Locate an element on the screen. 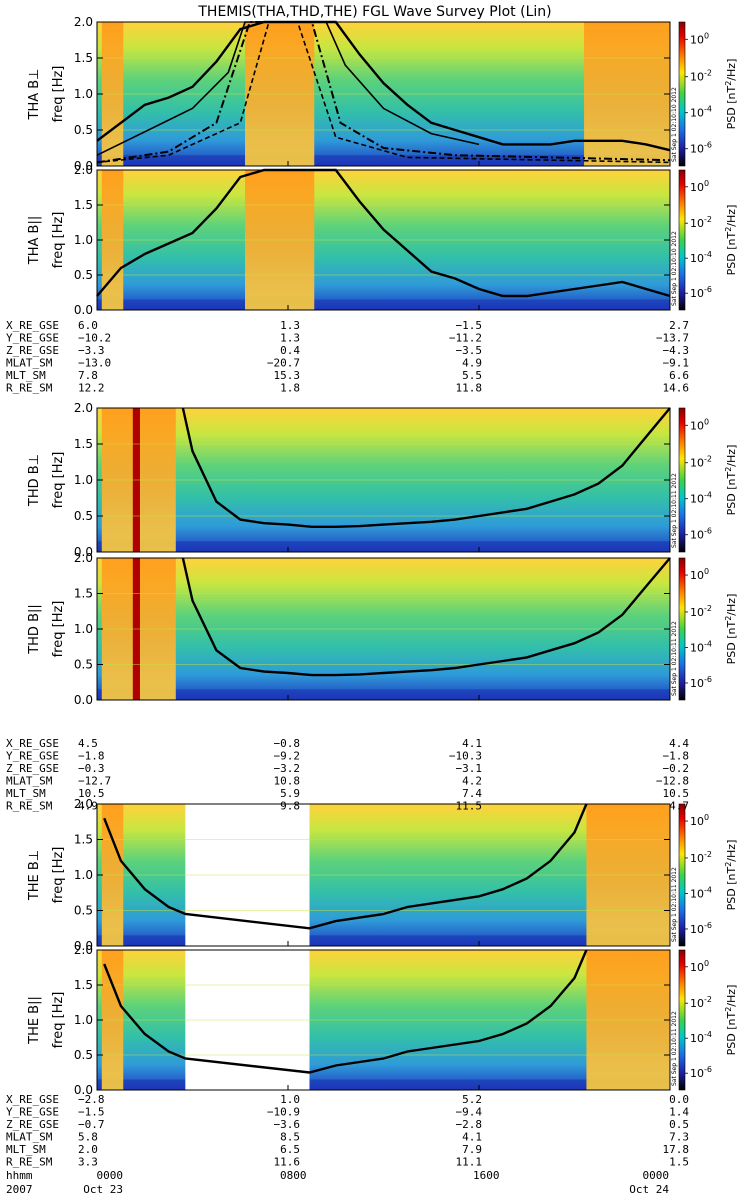  time-tick-2: 1600 is located at coordinates (486, 1175).